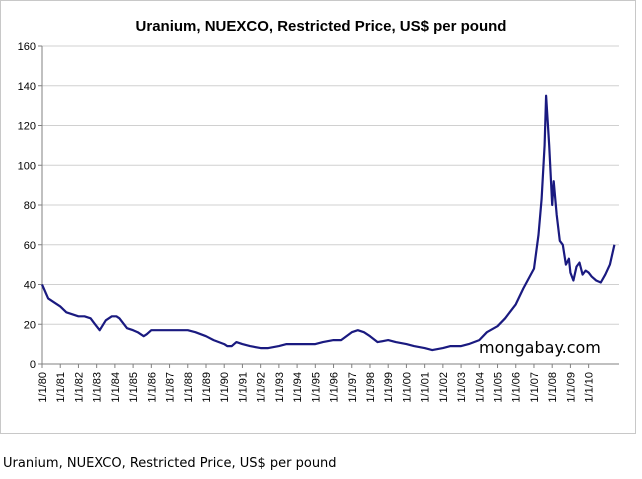 The image size is (642, 479). Describe the element at coordinates (189, 387) in the screenshot. I see `x-tick-label: 1/1/88` at that location.